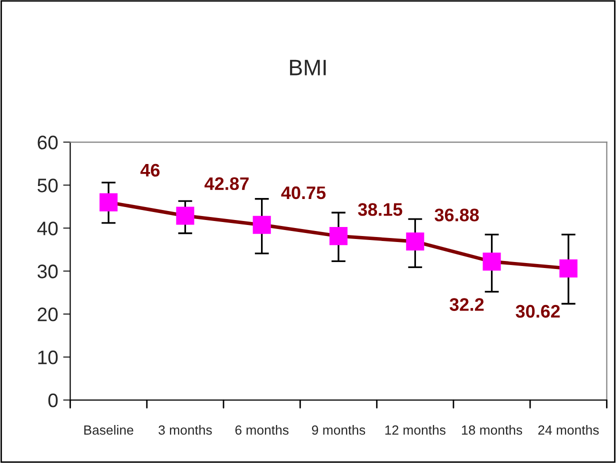  I want to click on y-tick-label: 10, so click(48, 357).